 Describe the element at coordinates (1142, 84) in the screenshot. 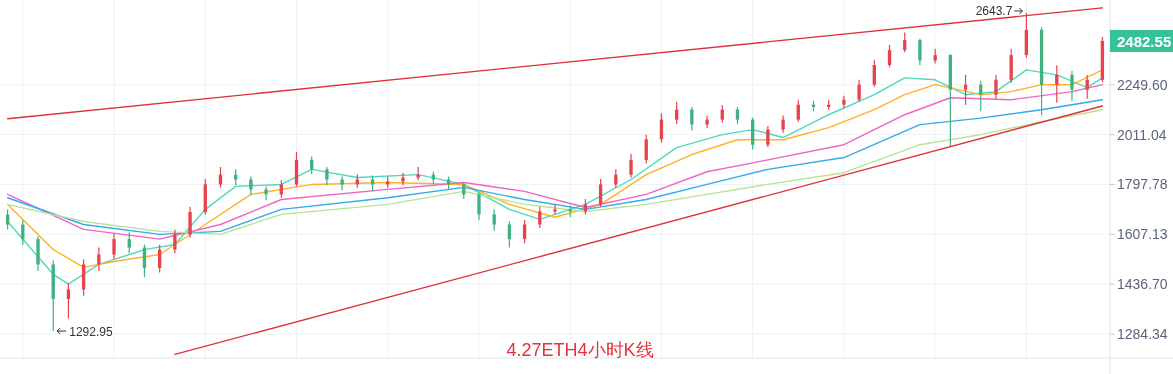

I see `ytick: 2249.60` at that location.